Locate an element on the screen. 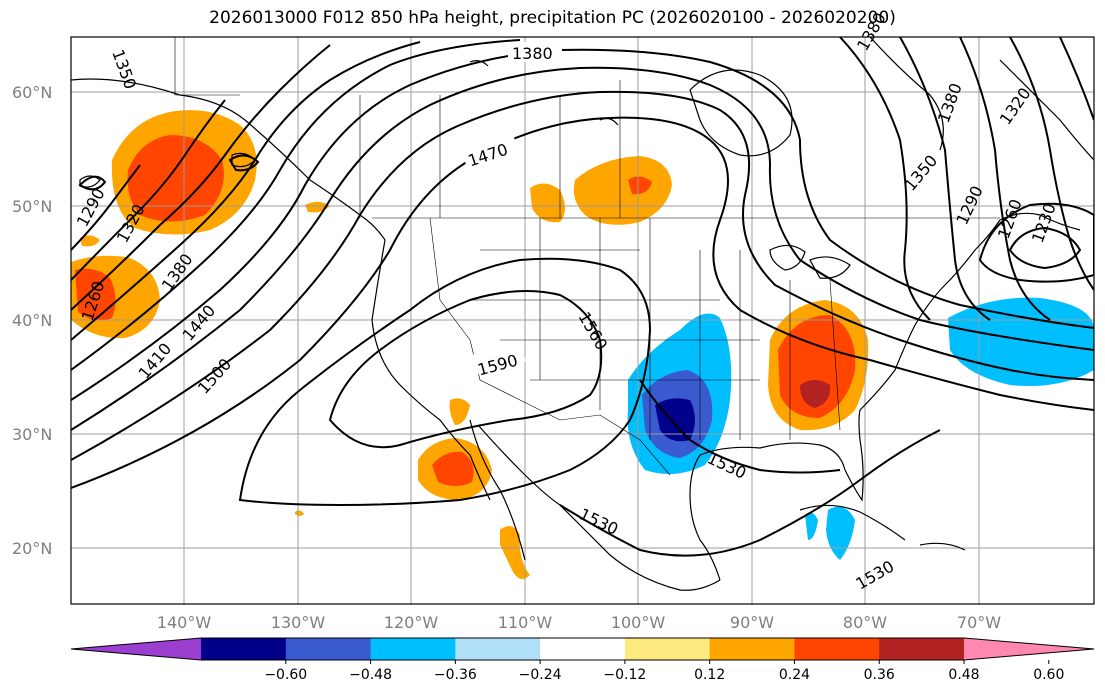 The height and width of the screenshot is (698, 1105). lon-label-70w: 70°W is located at coordinates (979, 622).